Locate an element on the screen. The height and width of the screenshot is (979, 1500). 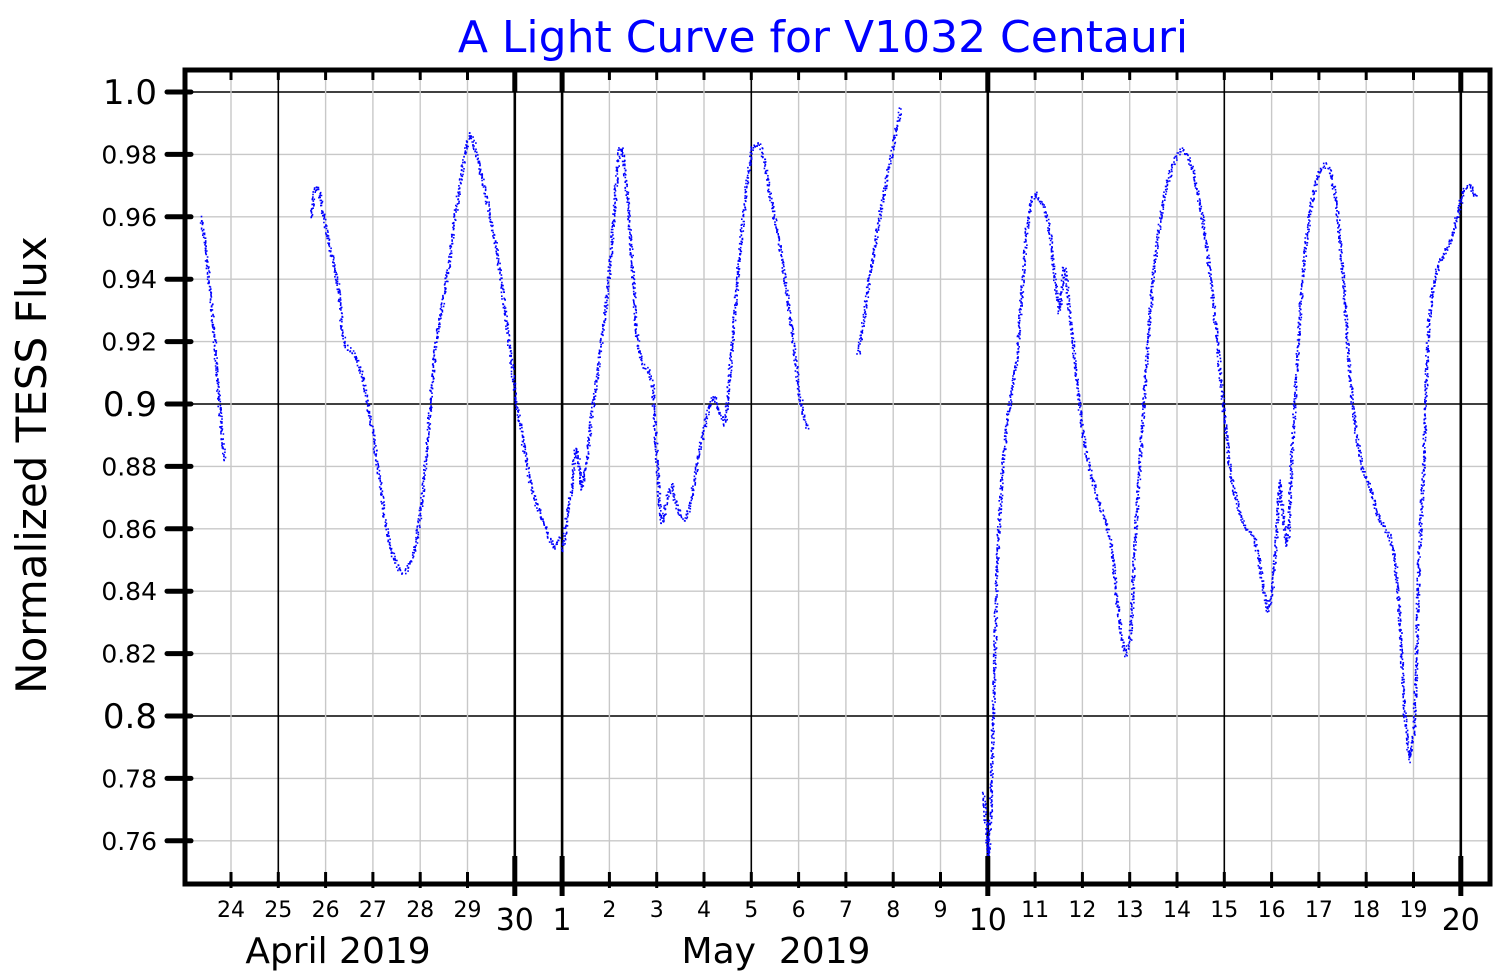
x-tick-label: 7 is located at coordinates (846, 910).